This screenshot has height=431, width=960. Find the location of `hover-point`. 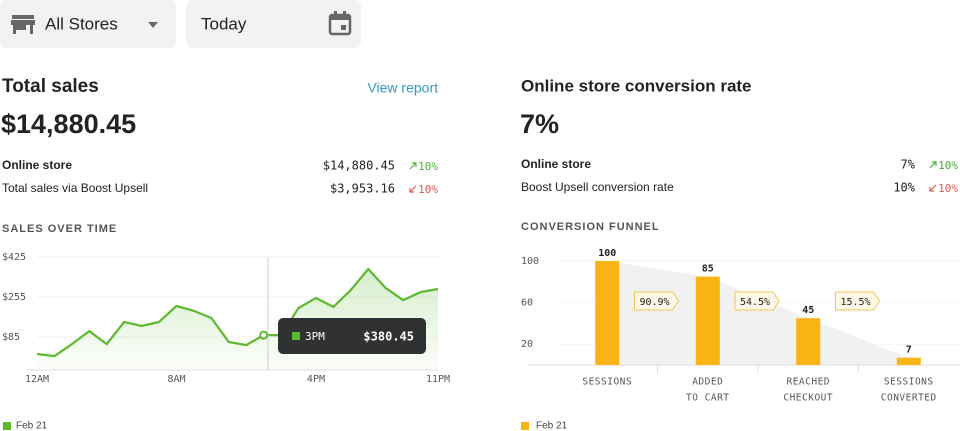

hover-point is located at coordinates (264, 335).